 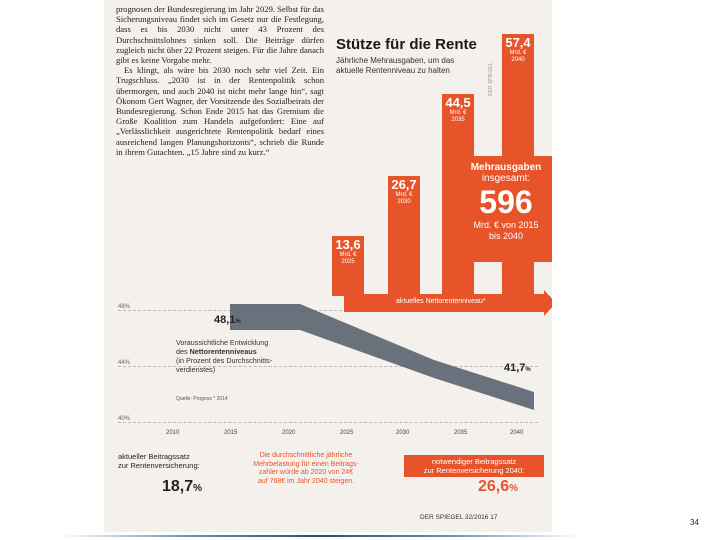 What do you see at coordinates (173, 433) in the screenshot?
I see `x-tick-2010: 2010` at bounding box center [173, 433].